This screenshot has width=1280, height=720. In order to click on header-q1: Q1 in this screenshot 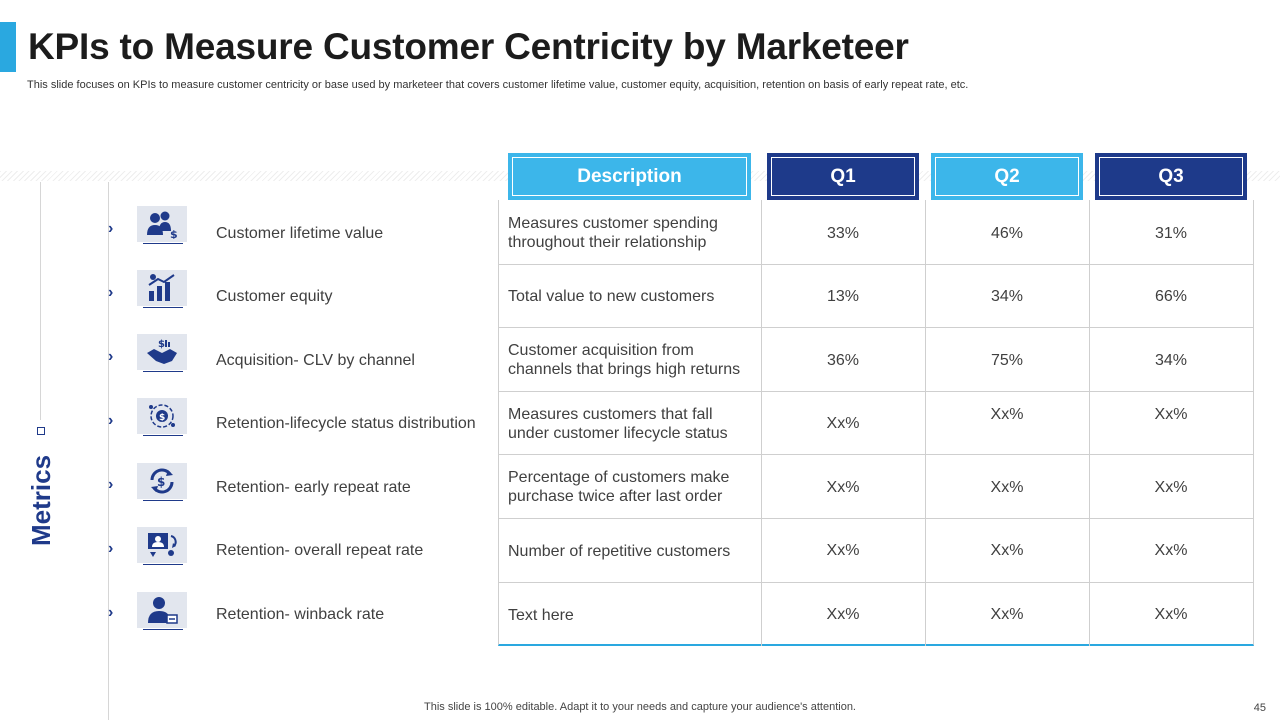, I will do `click(843, 176)`.